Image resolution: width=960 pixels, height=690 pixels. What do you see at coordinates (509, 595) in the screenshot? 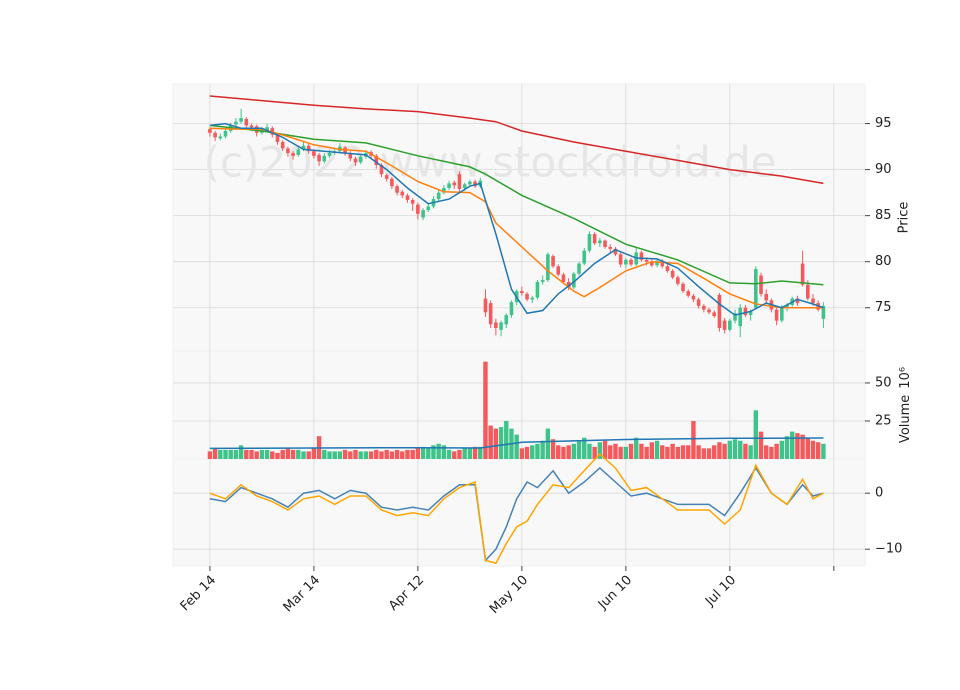
I see `x-tick-label: May 10` at bounding box center [509, 595].